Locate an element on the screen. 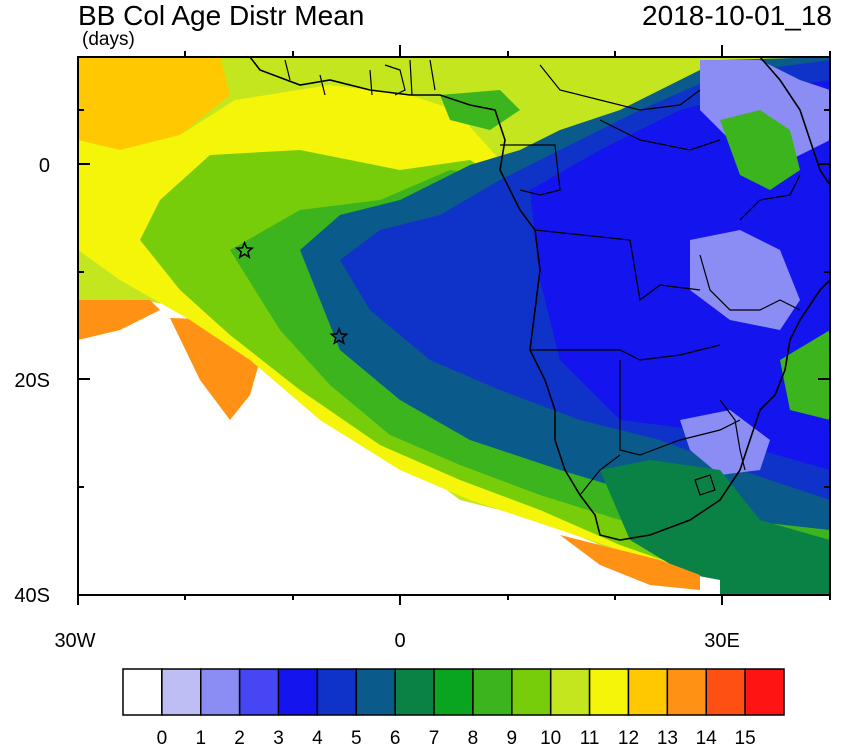 The width and height of the screenshot is (850, 750). lat-label-0: 0 is located at coordinates (44, 166).